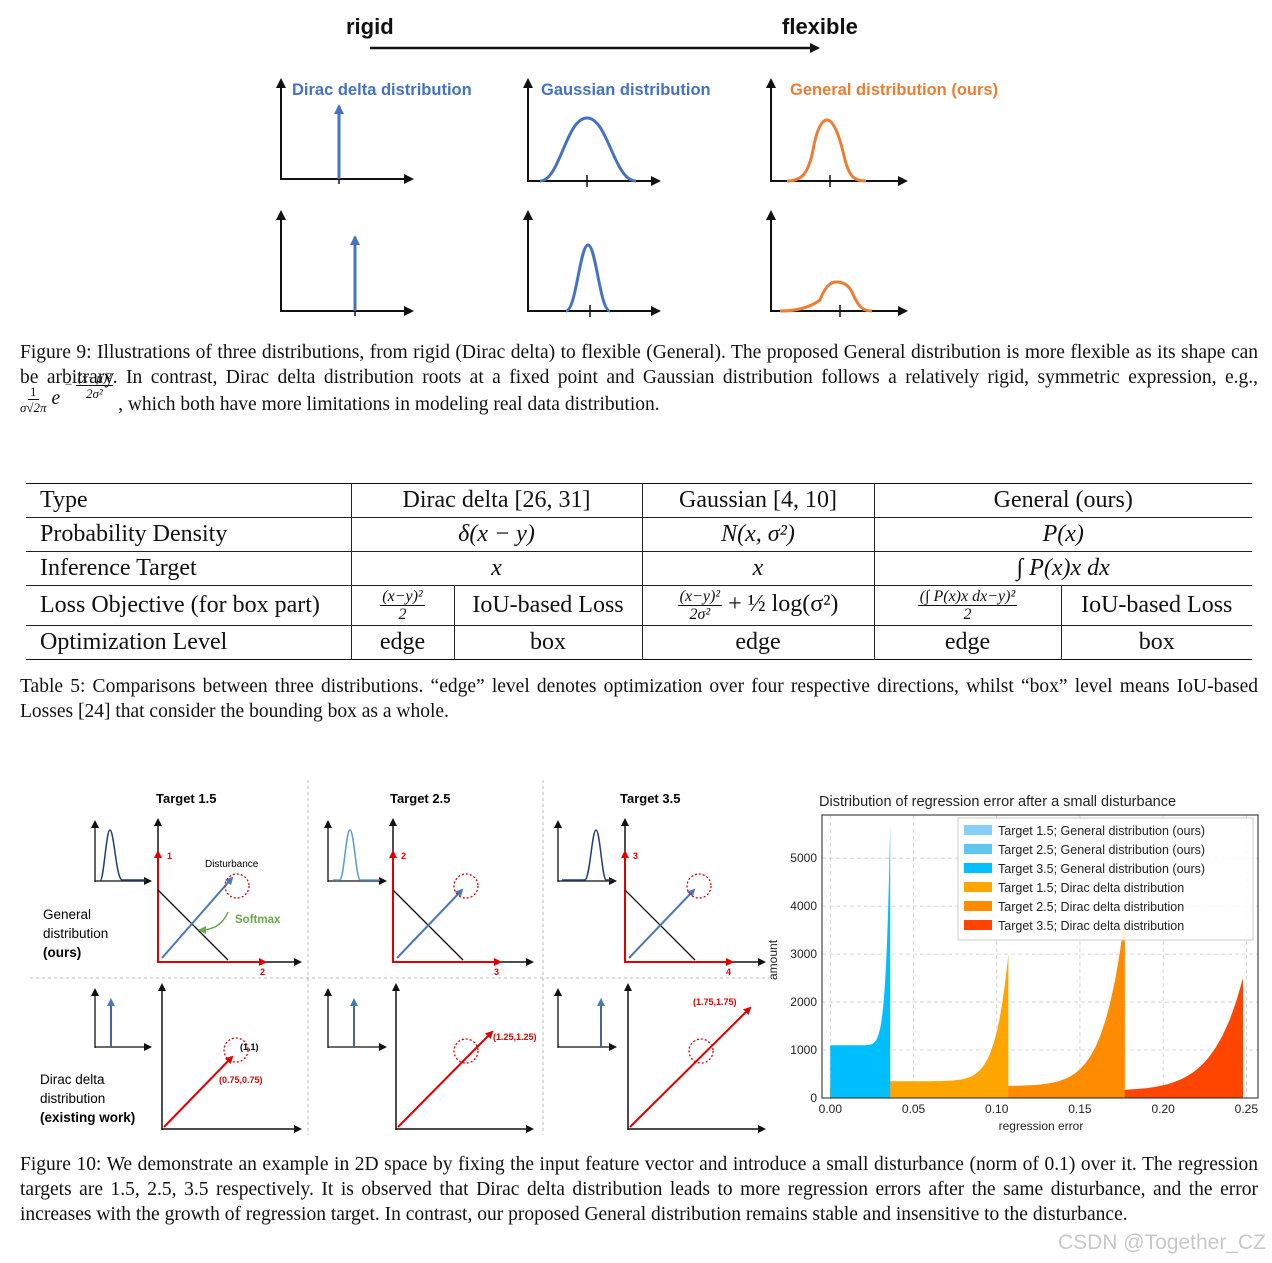 Image resolution: width=1272 pixels, height=1263 pixels. Describe the element at coordinates (370, 26) in the screenshot. I see `rigid-label: rigid` at that location.